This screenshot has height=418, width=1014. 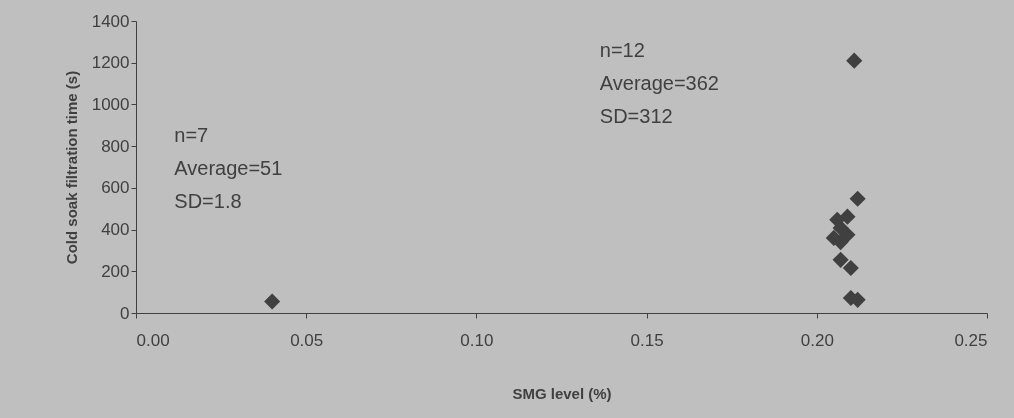 I want to click on x-tick-label: 0.05, so click(x=307, y=340).